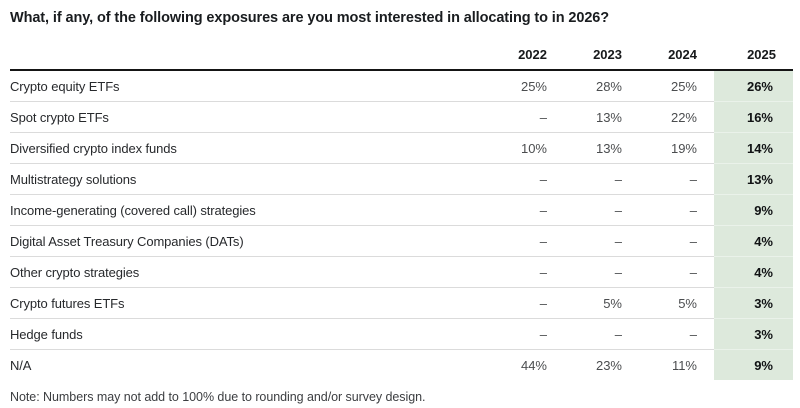  I want to click on table-row: N/A 44% 23% 11% 9%, so click(401, 364).